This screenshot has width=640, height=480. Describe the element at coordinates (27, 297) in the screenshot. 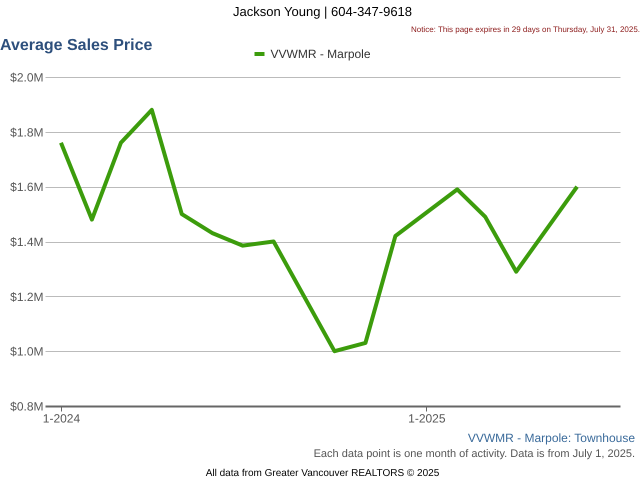

I see `y-tick-label: $1.2M` at that location.